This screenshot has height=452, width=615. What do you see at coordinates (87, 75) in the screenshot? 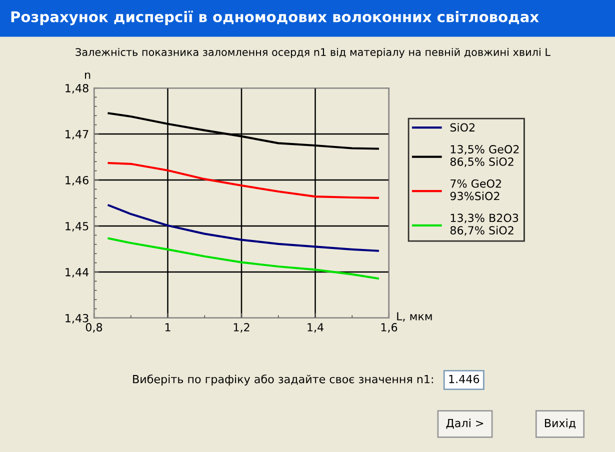
I see `y-axis-title: n` at bounding box center [87, 75].